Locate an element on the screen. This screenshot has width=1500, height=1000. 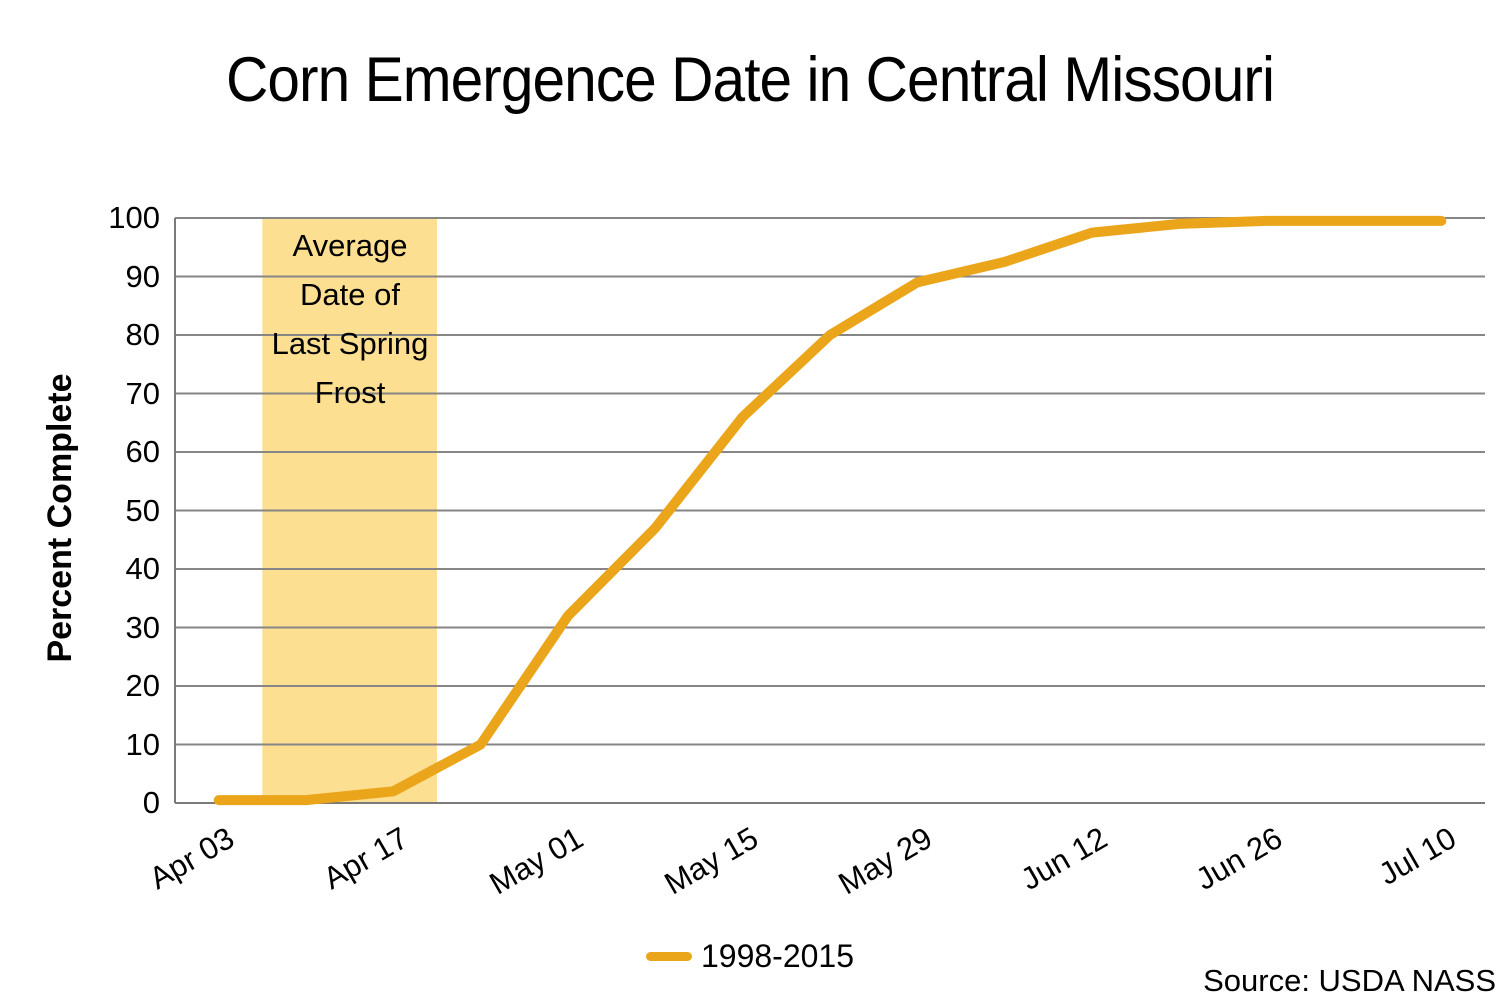
frost-band-label-line: Date of is located at coordinates (350, 294).